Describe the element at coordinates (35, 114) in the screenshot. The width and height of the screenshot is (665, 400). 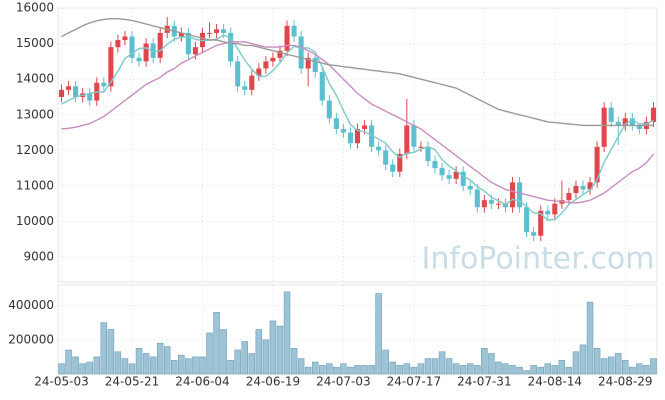
I see `y-tick-label: 13000` at that location.